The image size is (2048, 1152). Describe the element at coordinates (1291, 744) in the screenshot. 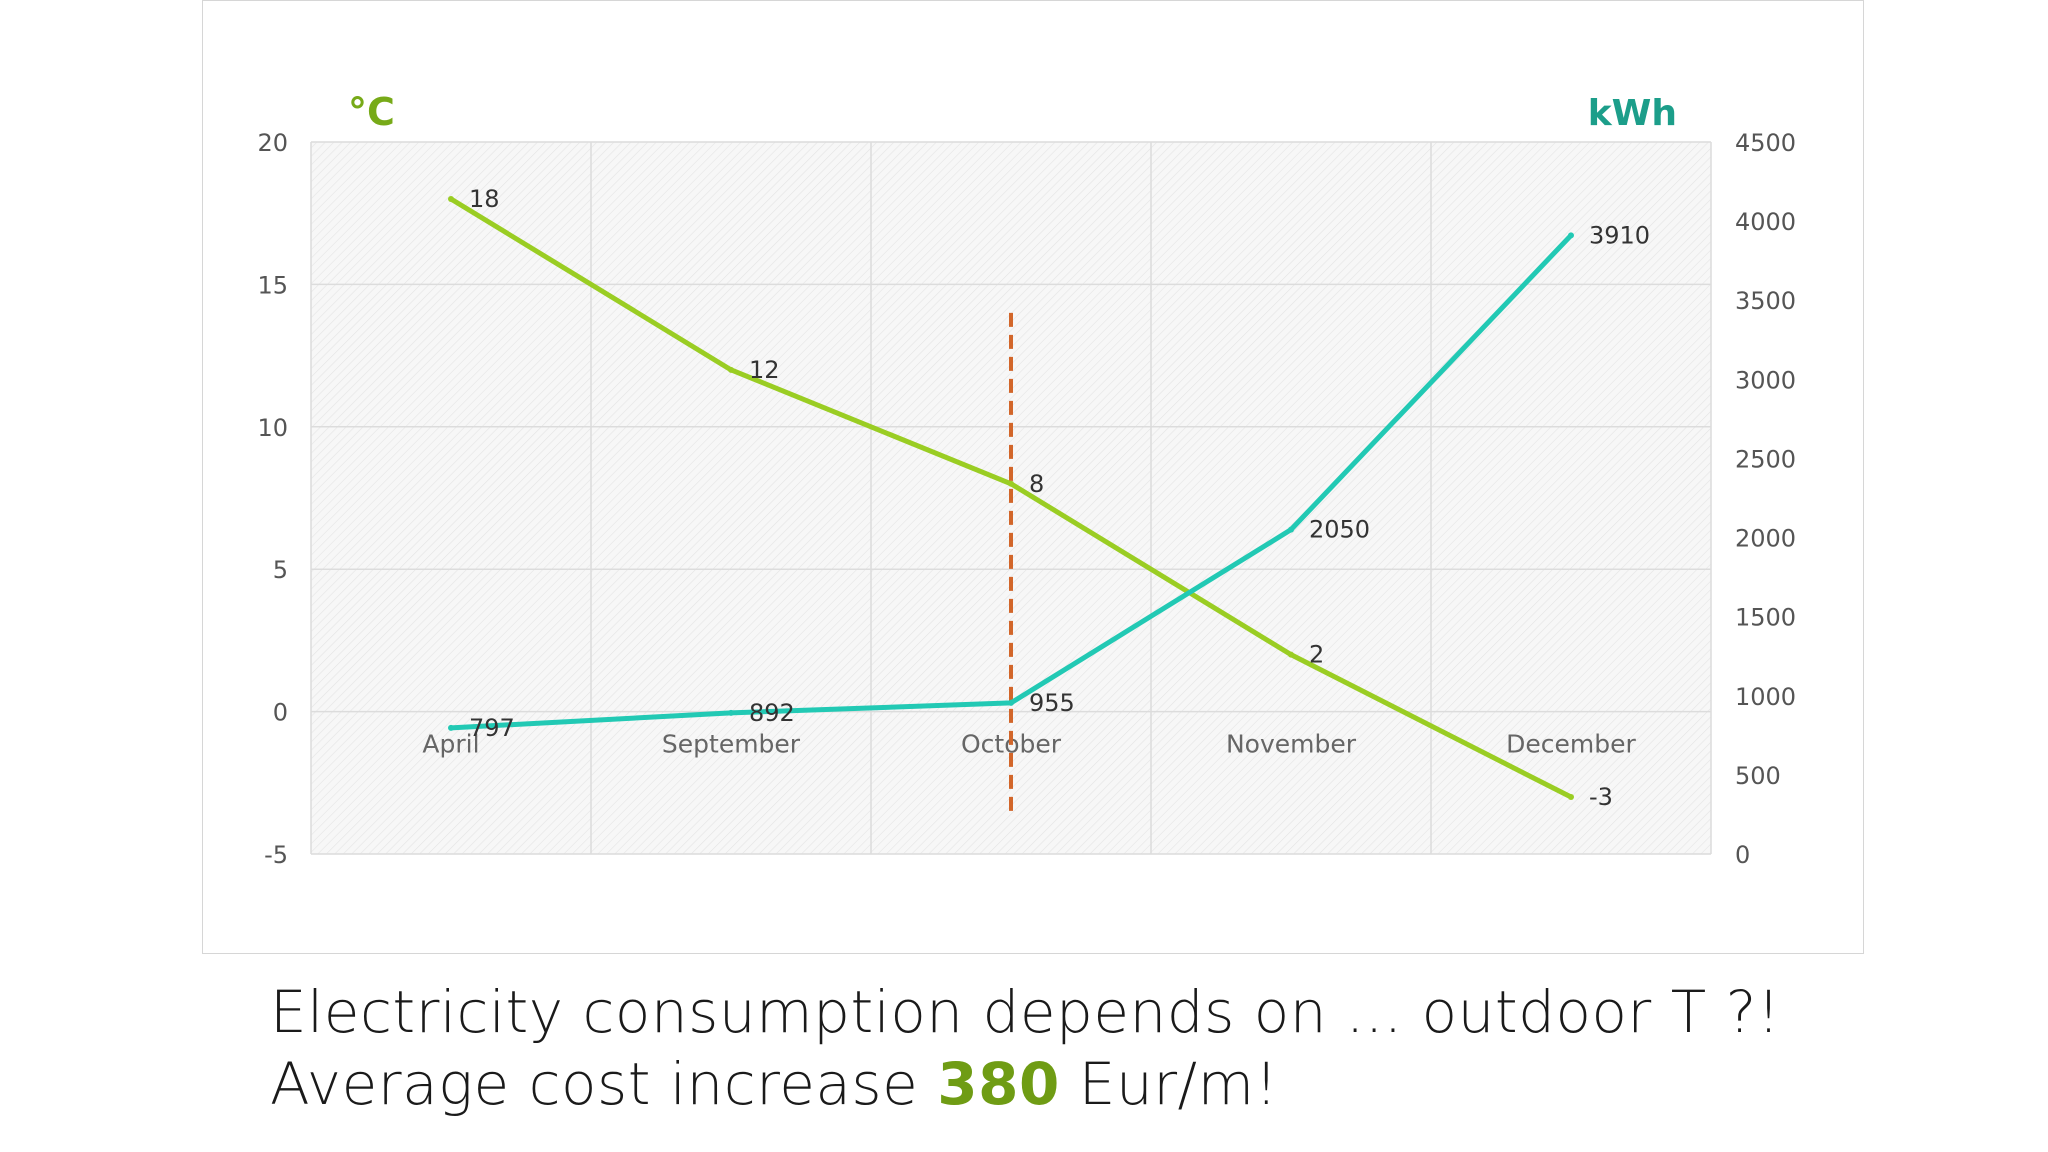

I see `x-tick-label: November` at that location.